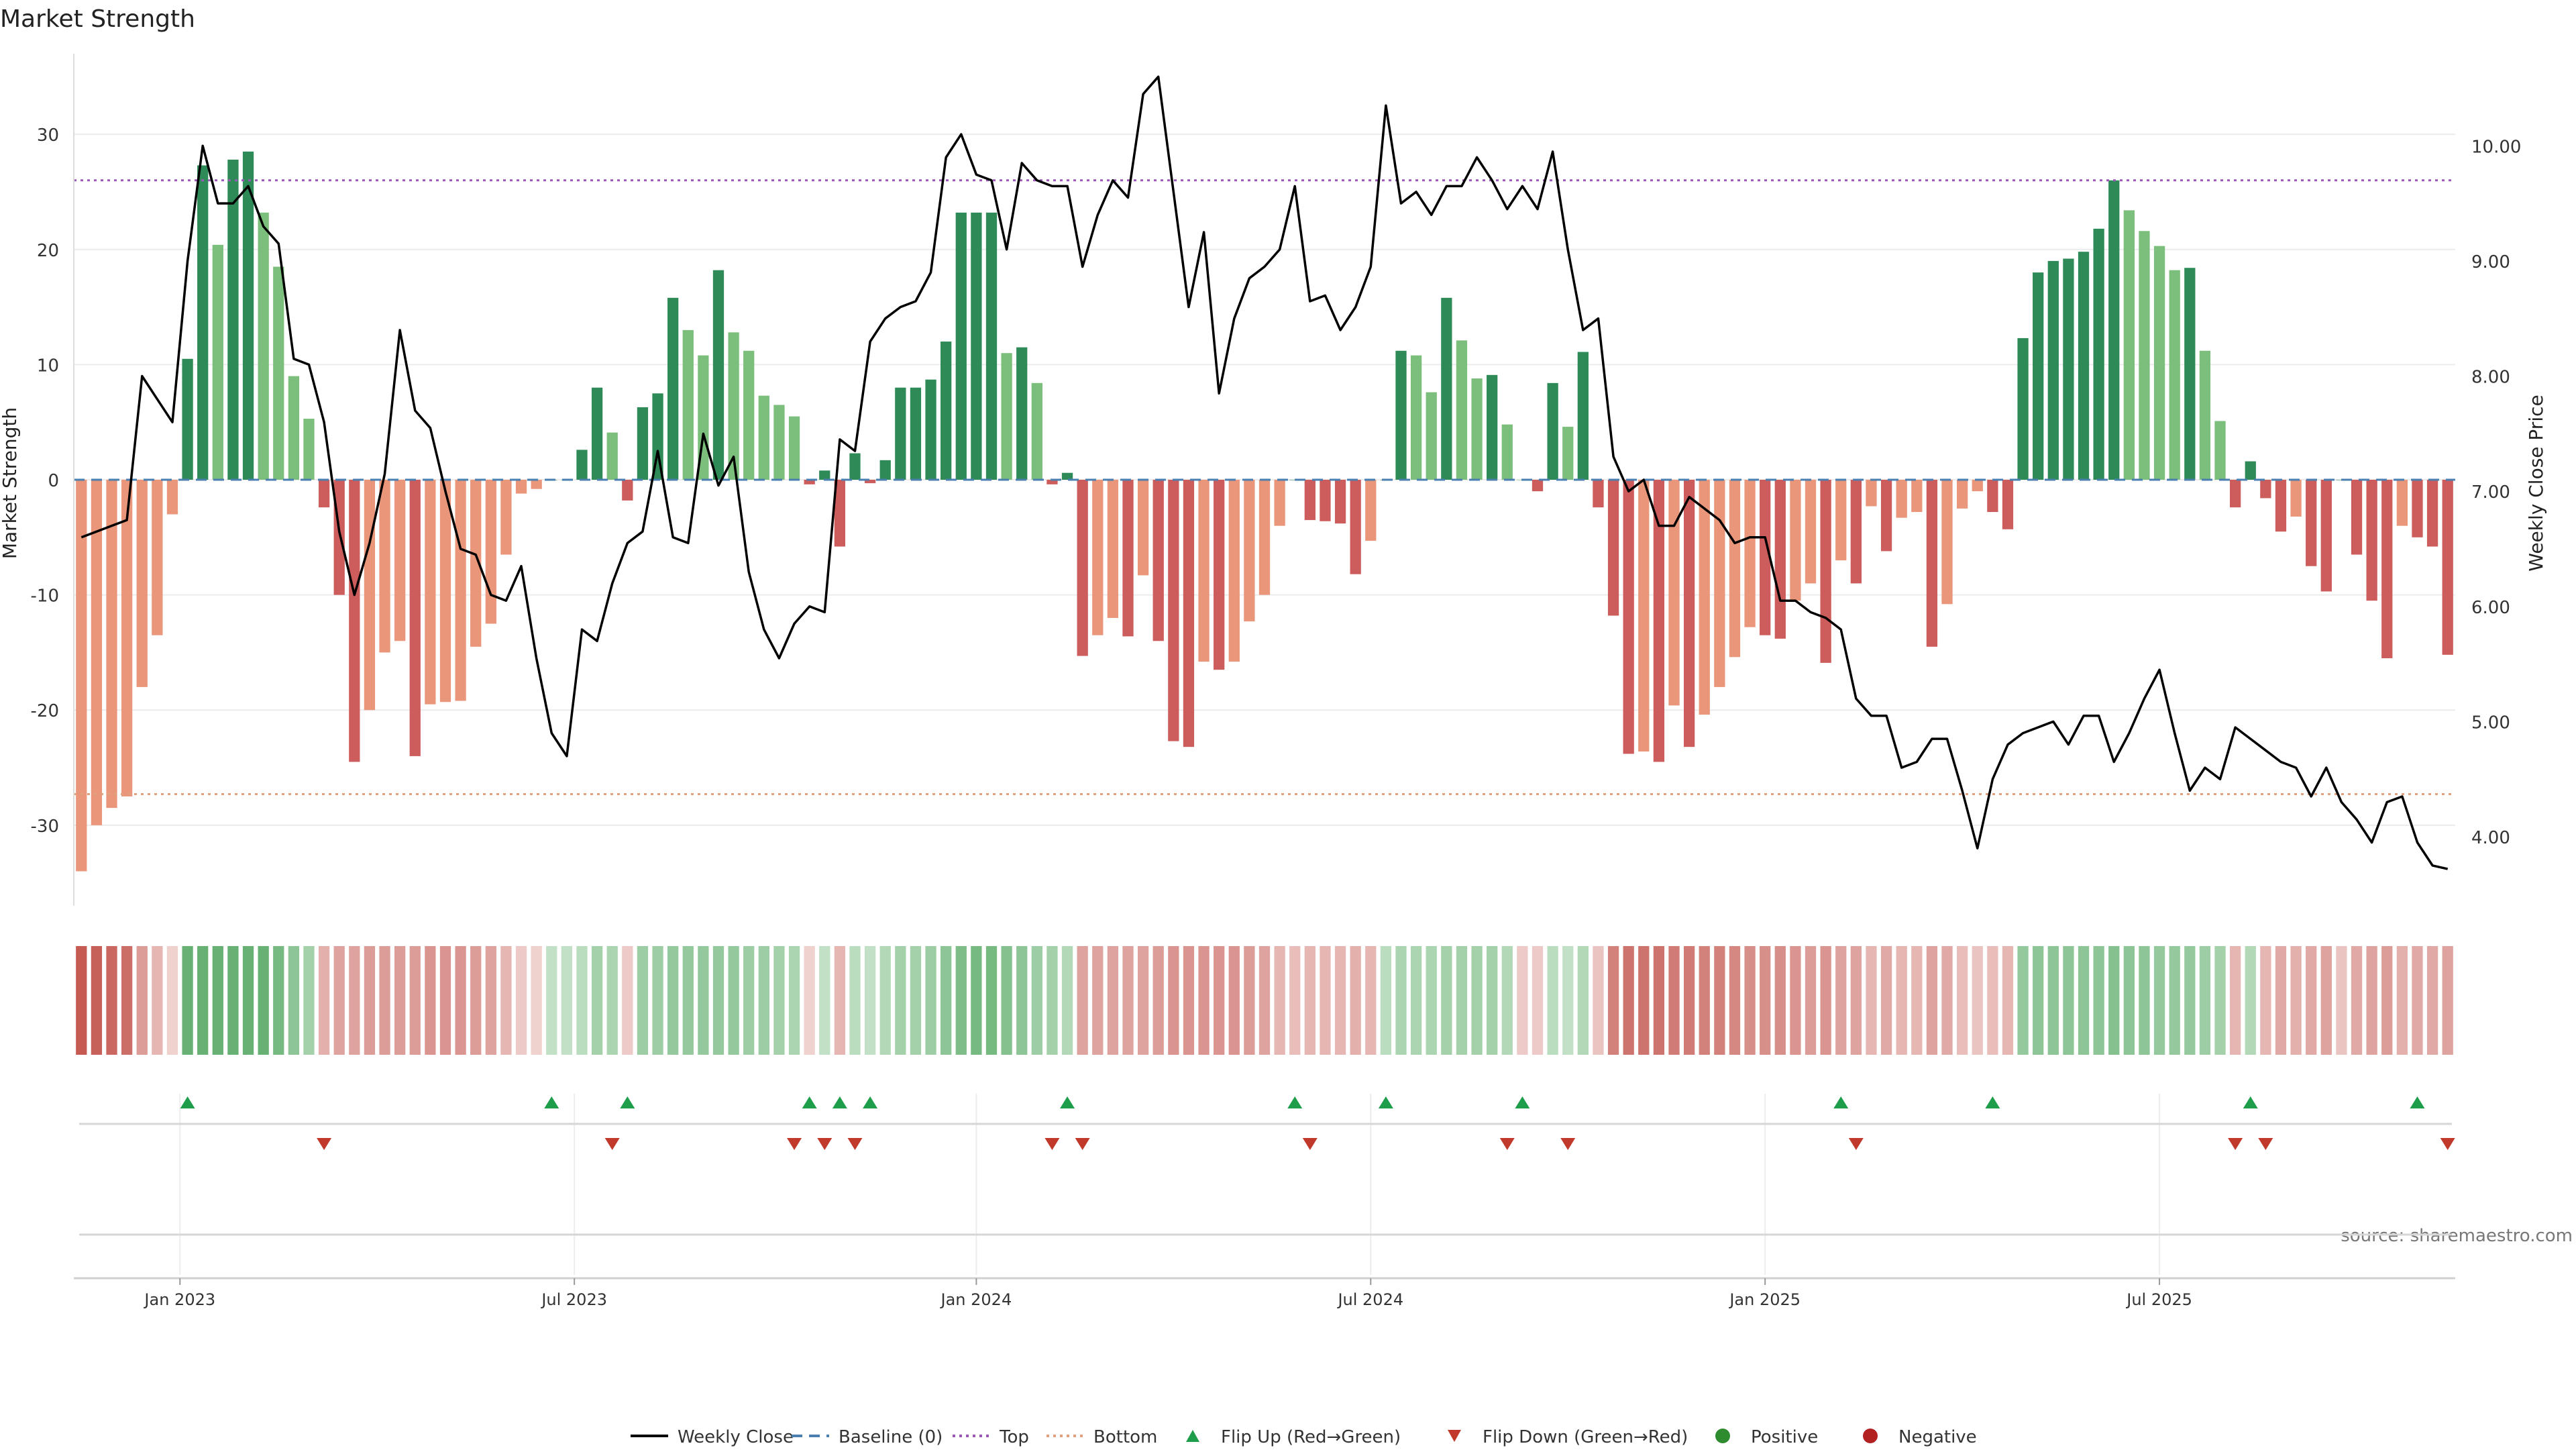 The height and width of the screenshot is (1452, 2576). Describe the element at coordinates (1784, 1437) in the screenshot. I see `legend-label: Positive` at that location.